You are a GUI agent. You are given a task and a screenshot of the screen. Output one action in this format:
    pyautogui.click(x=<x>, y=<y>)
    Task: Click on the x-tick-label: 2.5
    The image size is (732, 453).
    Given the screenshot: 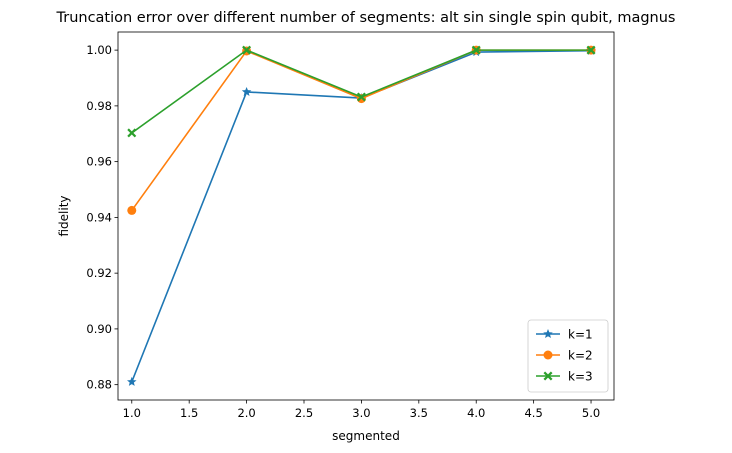 What is the action you would take?
    pyautogui.click(x=304, y=413)
    